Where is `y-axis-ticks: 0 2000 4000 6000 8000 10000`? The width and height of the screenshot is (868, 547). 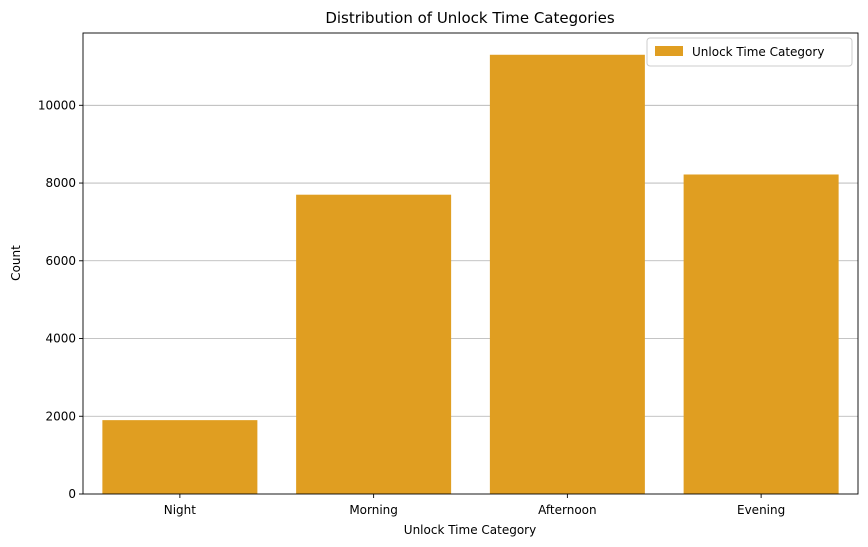 y-axis-ticks: 0 2000 4000 6000 8000 10000 is located at coordinates (60, 299).